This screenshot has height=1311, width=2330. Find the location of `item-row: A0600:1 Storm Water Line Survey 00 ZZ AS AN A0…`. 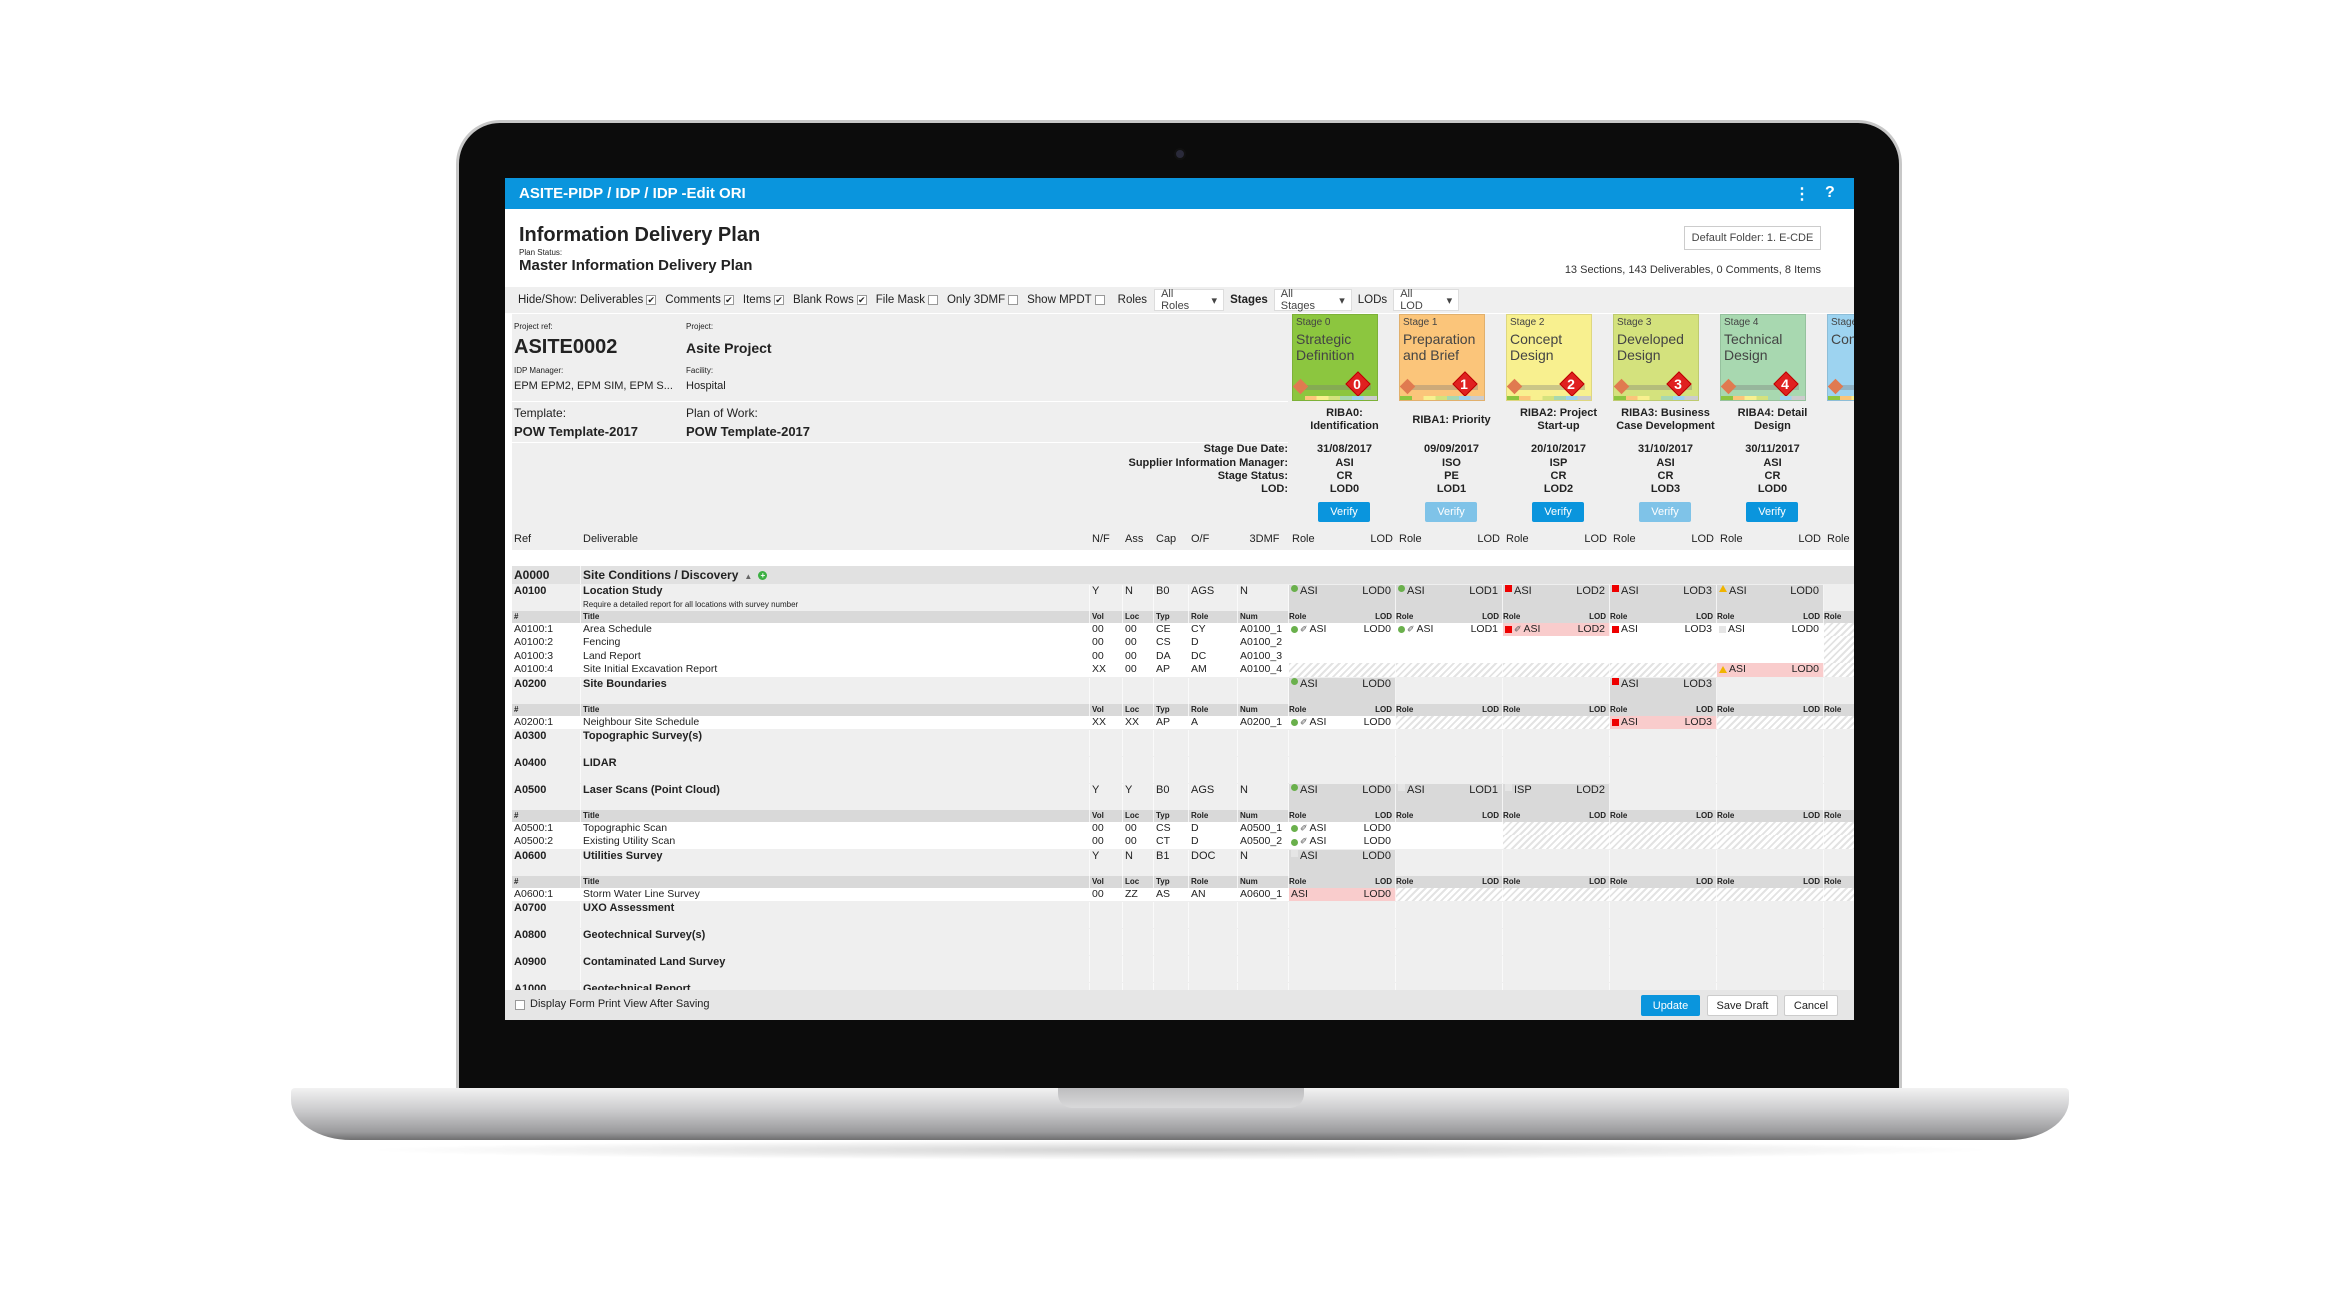

item-row: A0600:1 Storm Water Line Survey 00 ZZ AS AN A0… is located at coordinates (1183, 894).